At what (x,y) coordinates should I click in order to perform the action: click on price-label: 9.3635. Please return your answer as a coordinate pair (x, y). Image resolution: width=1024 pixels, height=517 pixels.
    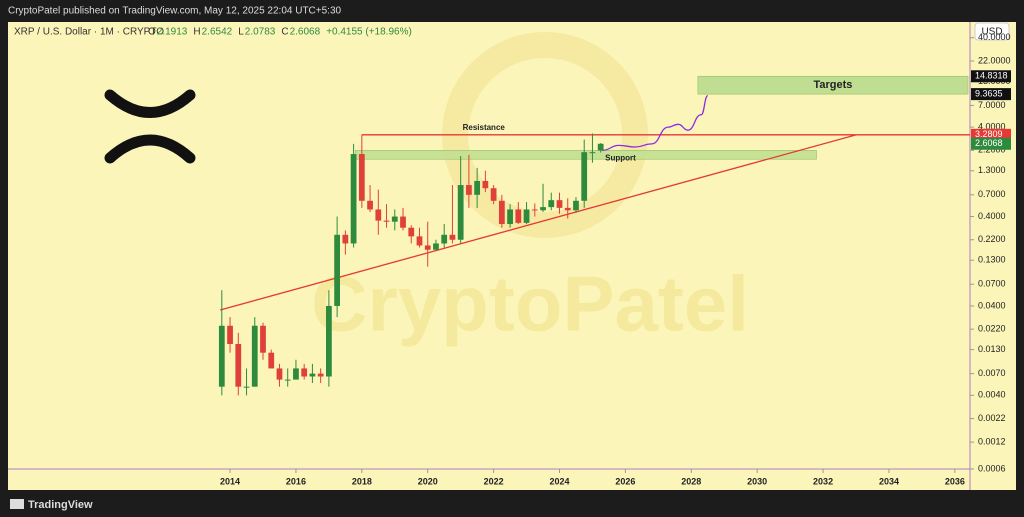
    Looking at the image, I should click on (989, 93).